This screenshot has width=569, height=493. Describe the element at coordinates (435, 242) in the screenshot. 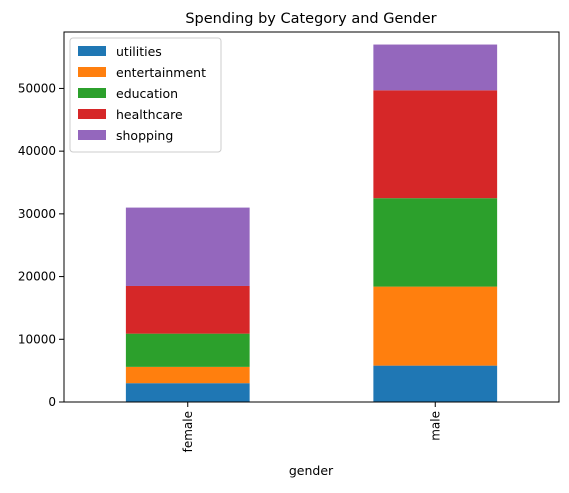

I see `bar-education-male` at that location.